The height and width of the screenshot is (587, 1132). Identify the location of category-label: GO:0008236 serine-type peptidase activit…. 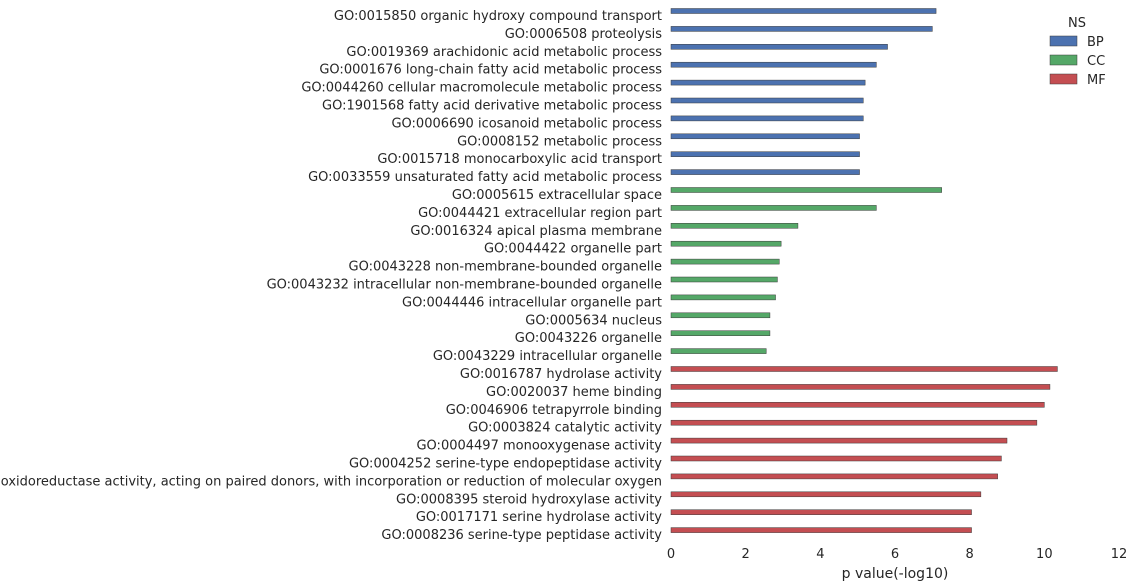
(521, 535).